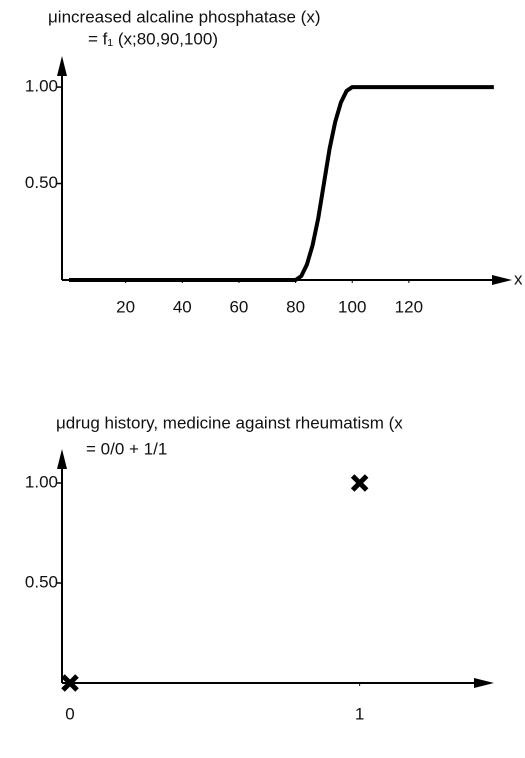  What do you see at coordinates (518, 278) in the screenshot?
I see `x-axis-label: x` at bounding box center [518, 278].